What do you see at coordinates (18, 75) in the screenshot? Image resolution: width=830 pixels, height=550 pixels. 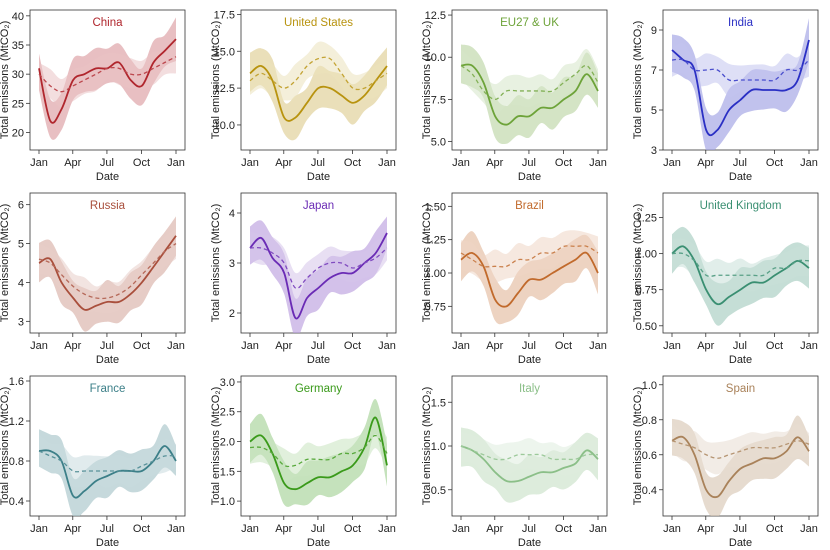 I see `y-tick-label: 30` at bounding box center [18, 75].